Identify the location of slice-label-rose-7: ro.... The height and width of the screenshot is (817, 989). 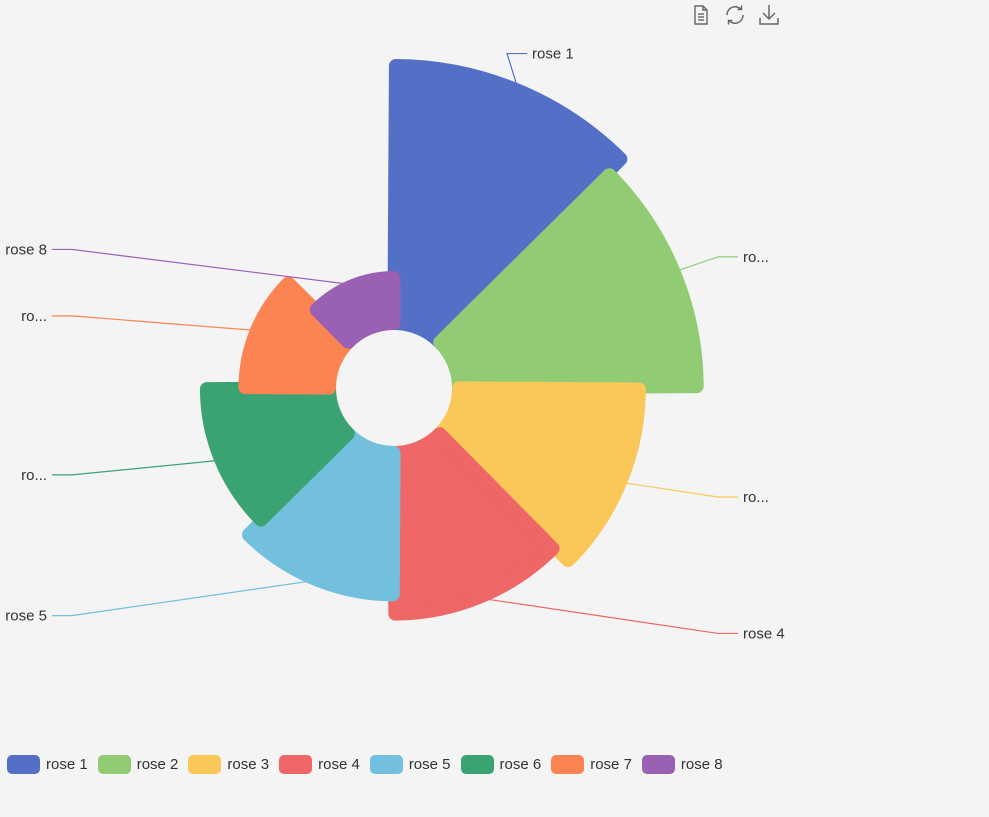
(34, 316).